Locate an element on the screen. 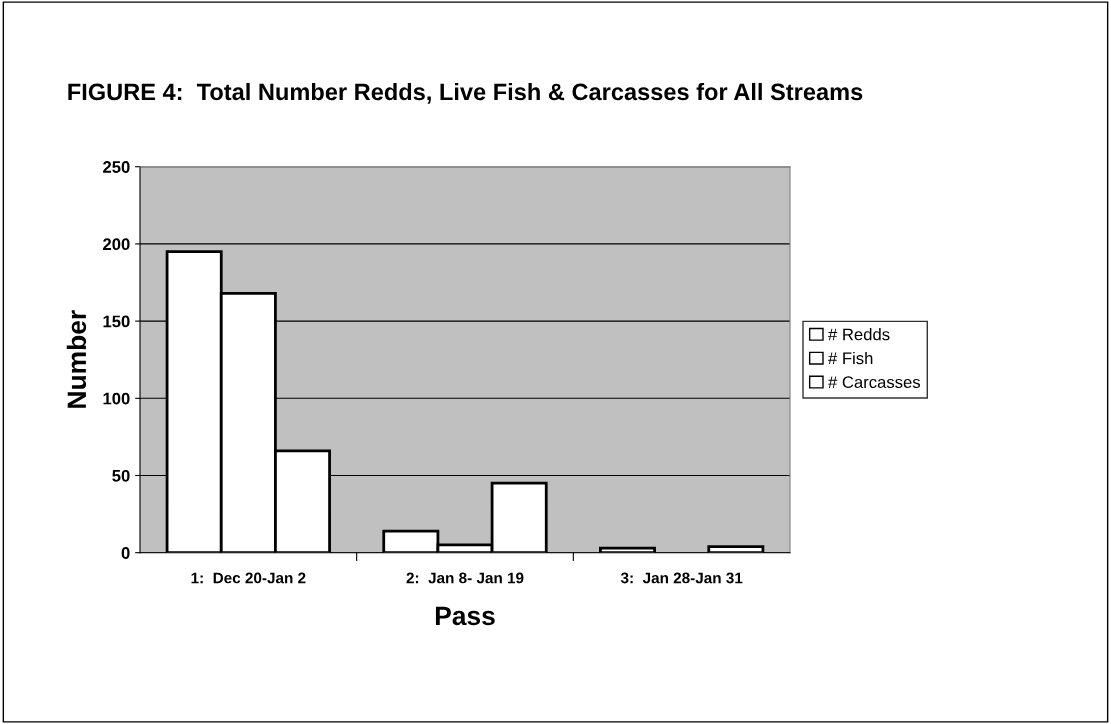 The height and width of the screenshot is (724, 1111). y-tick-label: 100 is located at coordinates (116, 398).